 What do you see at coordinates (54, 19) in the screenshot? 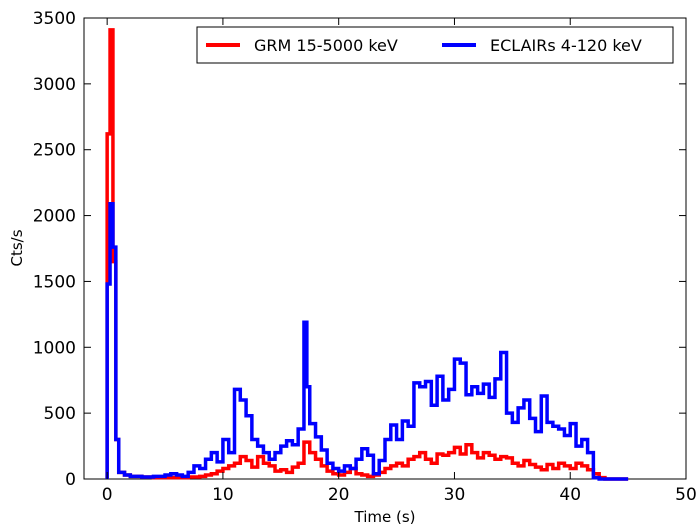
I see `y-tick-label: 3500` at bounding box center [54, 19].